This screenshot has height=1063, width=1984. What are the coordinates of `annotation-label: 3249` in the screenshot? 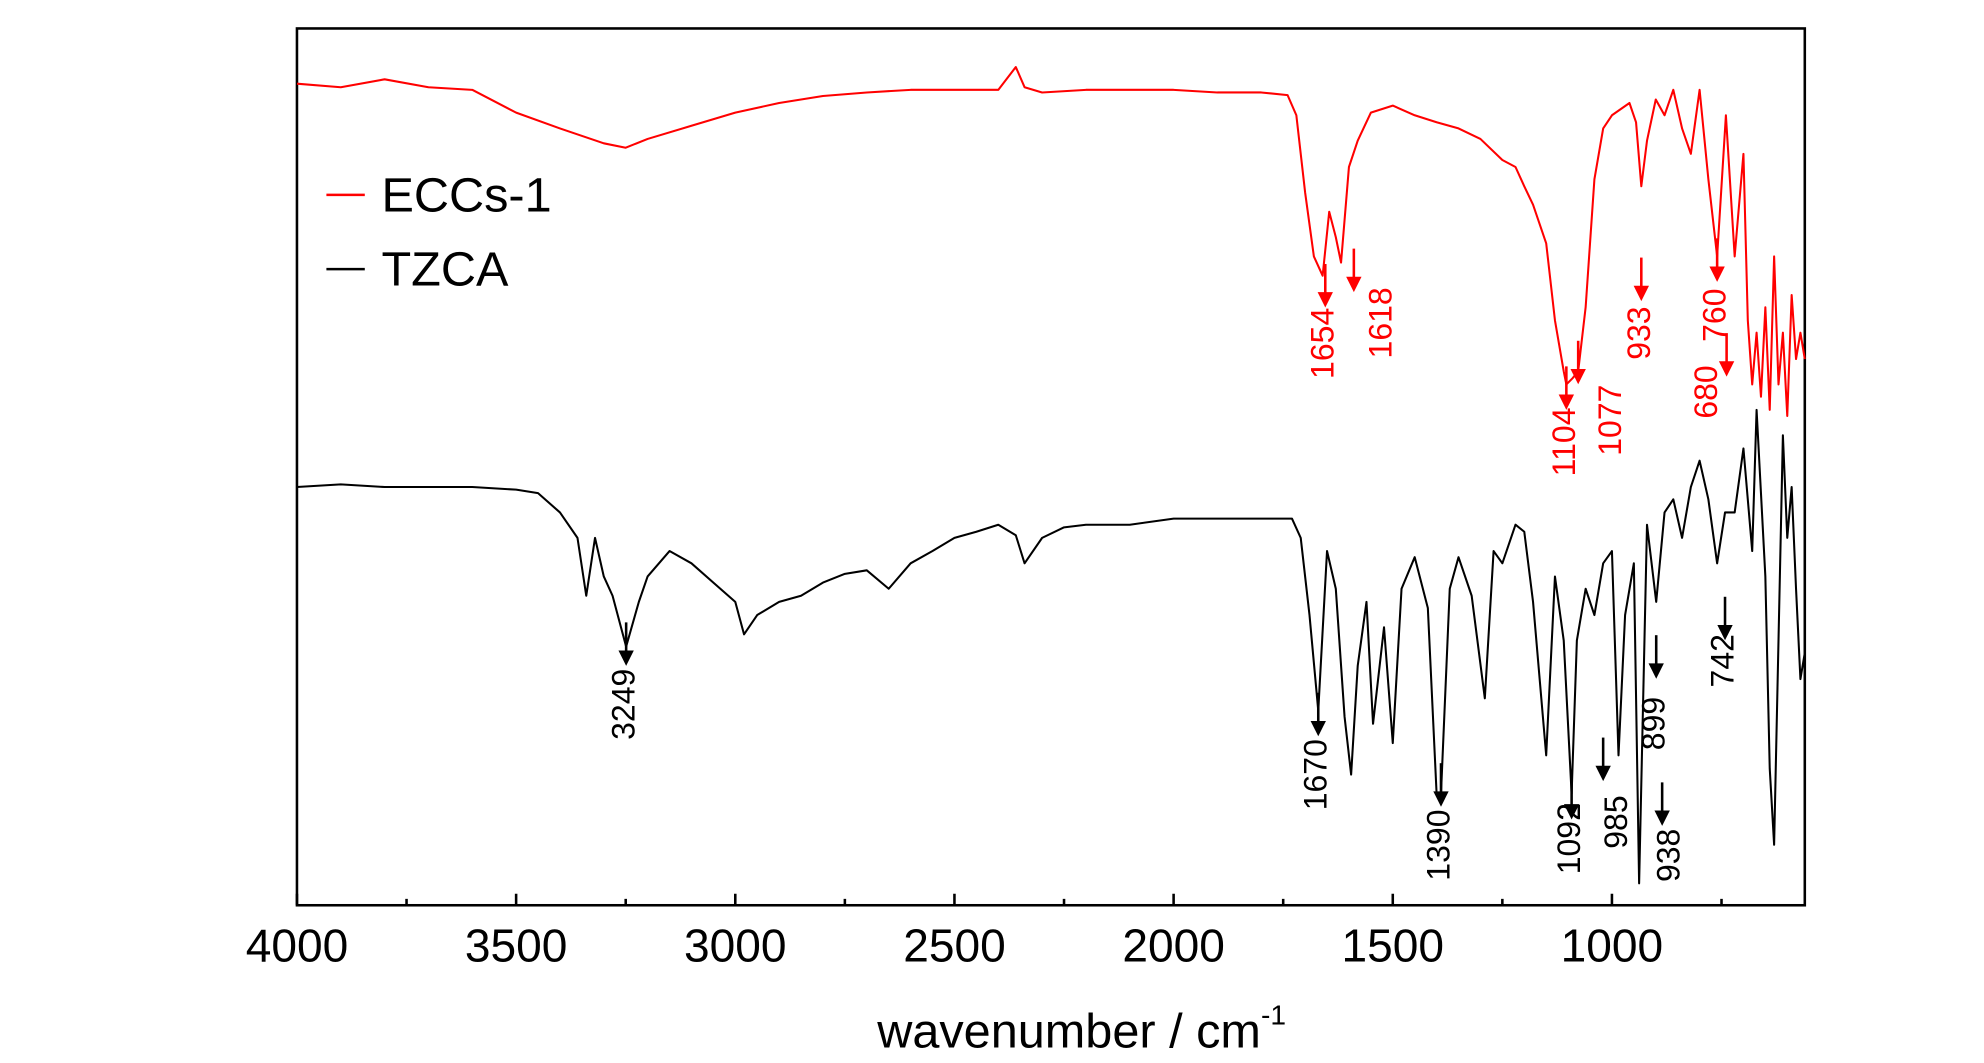 It's located at (624, 704).